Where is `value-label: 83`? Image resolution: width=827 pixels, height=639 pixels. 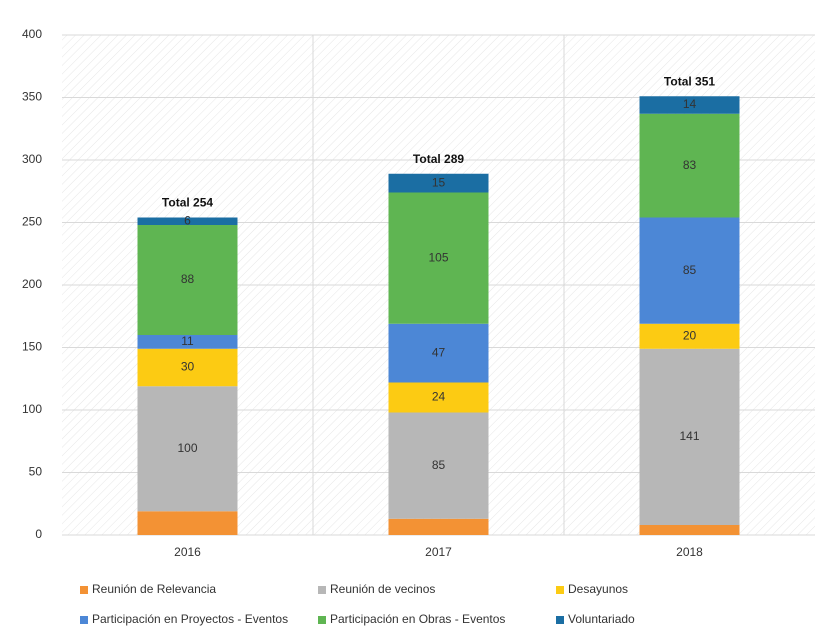 value-label: 83 is located at coordinates (690, 165).